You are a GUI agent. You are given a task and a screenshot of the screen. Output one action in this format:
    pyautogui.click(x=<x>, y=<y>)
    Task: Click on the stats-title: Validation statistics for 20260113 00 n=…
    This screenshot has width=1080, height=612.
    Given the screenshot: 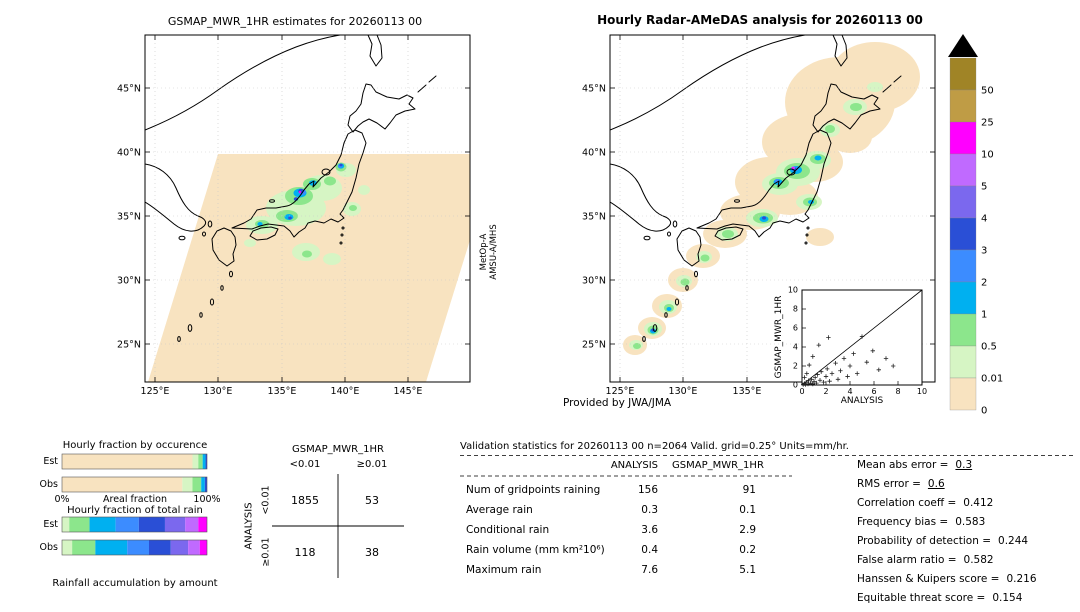 What is the action you would take?
    pyautogui.click(x=654, y=446)
    